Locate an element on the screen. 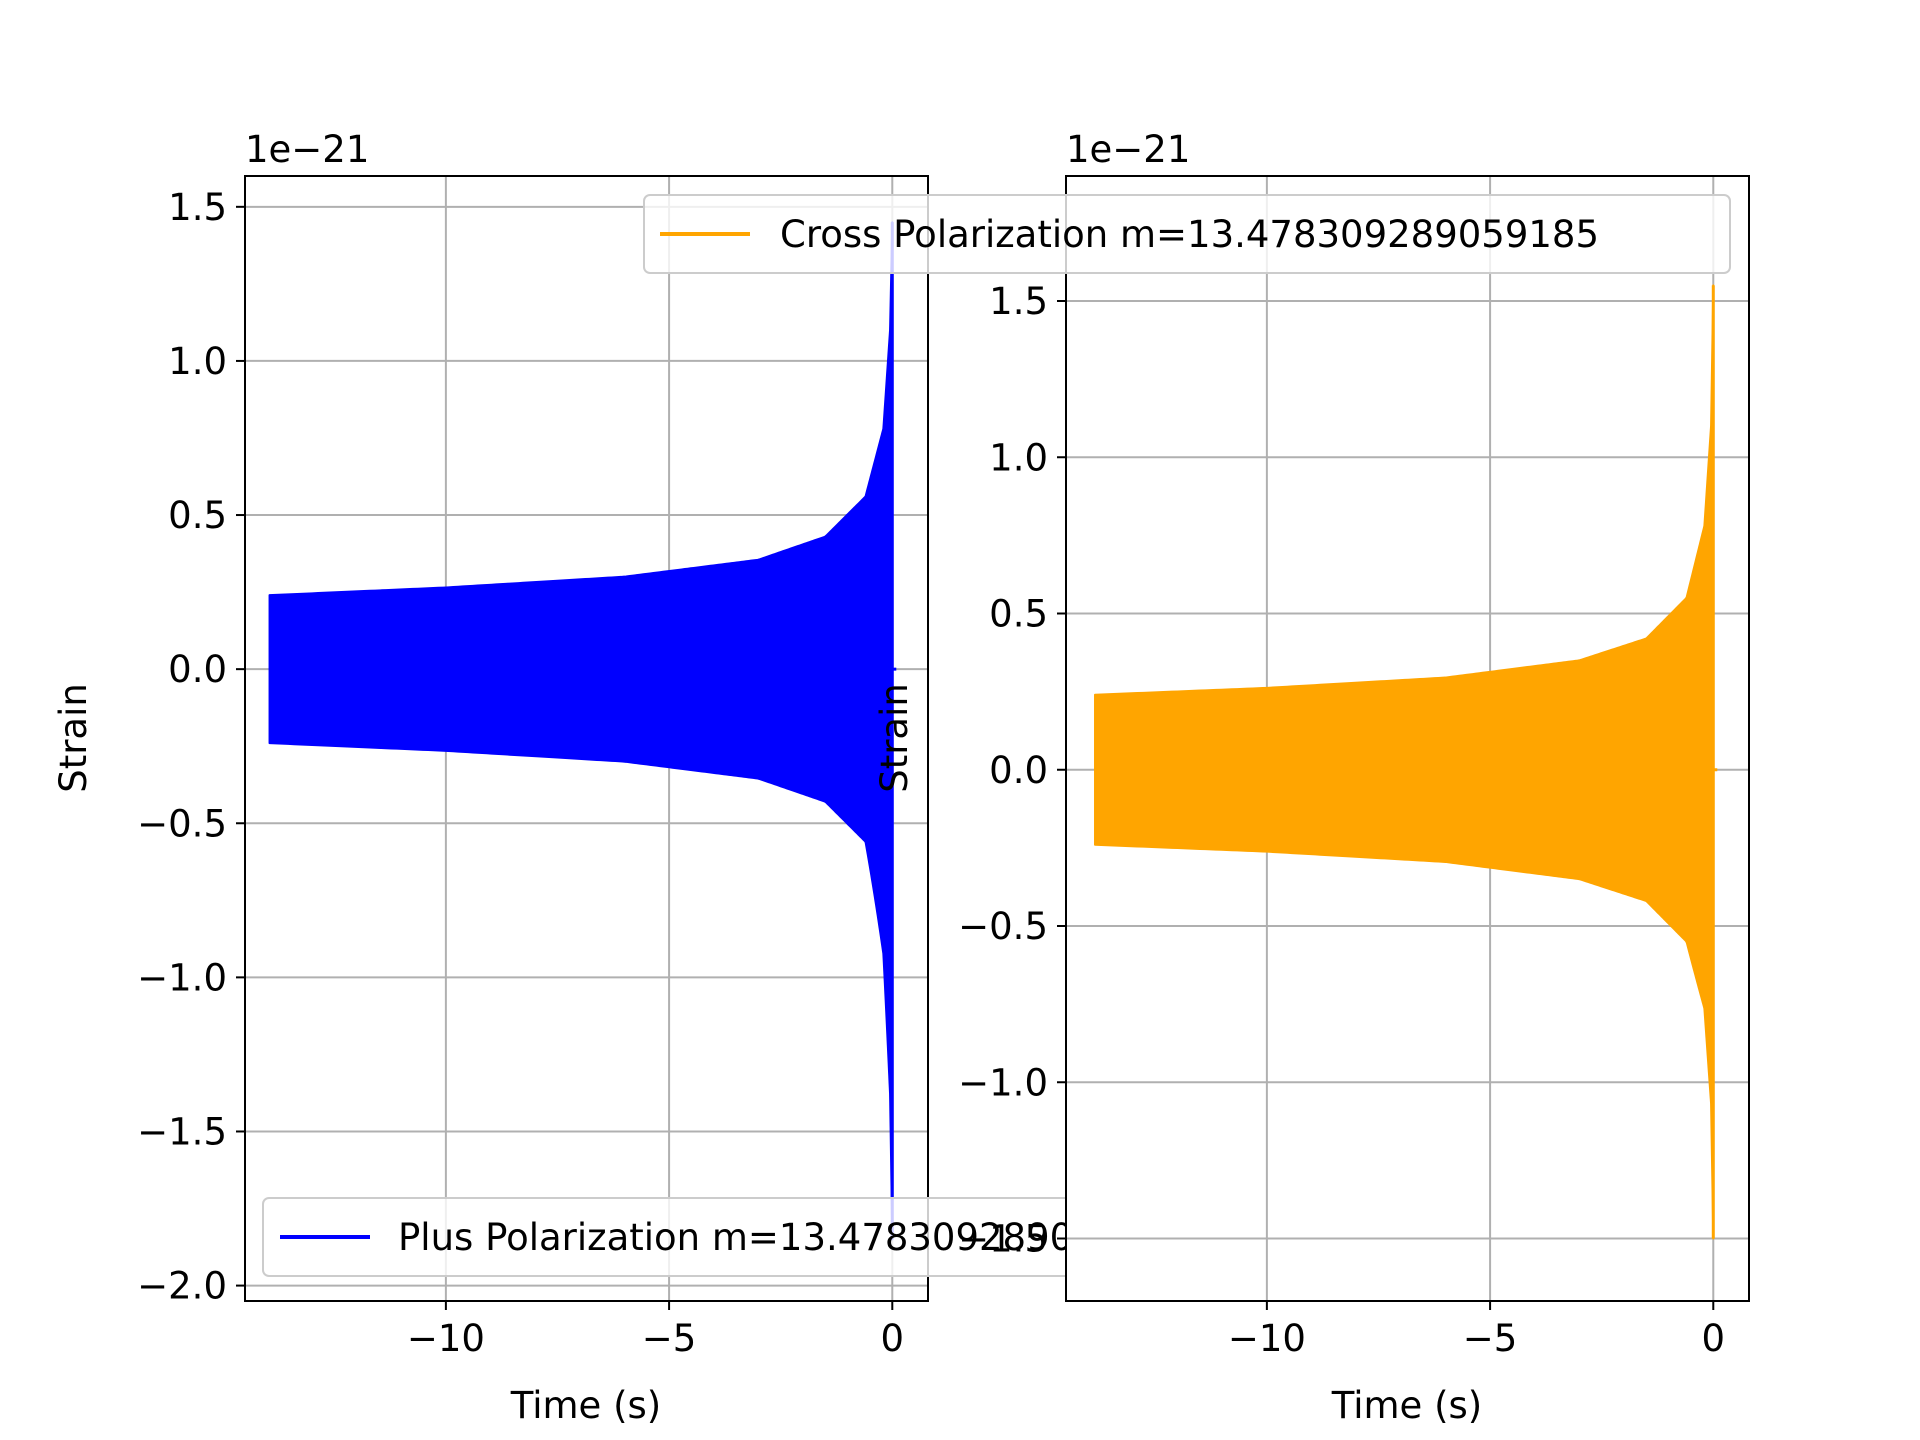  left-x-tick-label: 0 is located at coordinates (893, 1338).